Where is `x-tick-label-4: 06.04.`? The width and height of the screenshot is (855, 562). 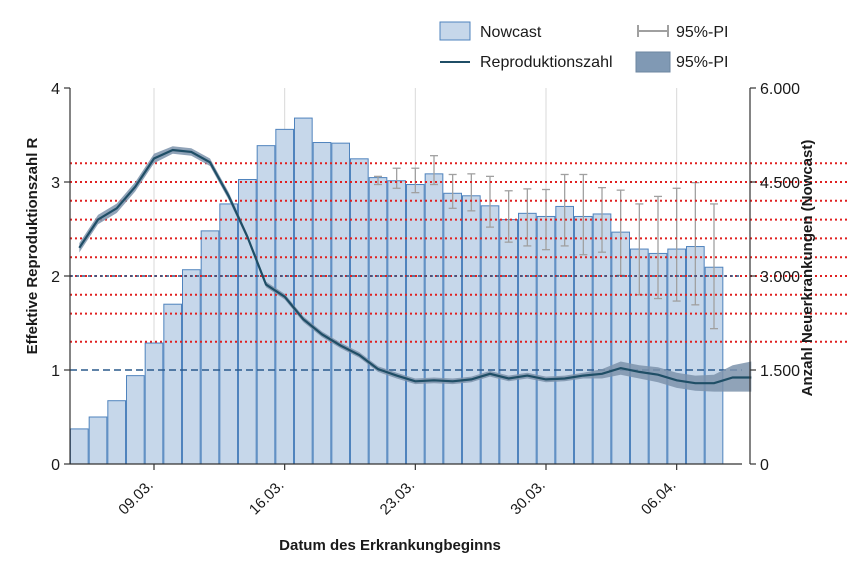 x-tick-label-4: 06.04. is located at coordinates (659, 498).